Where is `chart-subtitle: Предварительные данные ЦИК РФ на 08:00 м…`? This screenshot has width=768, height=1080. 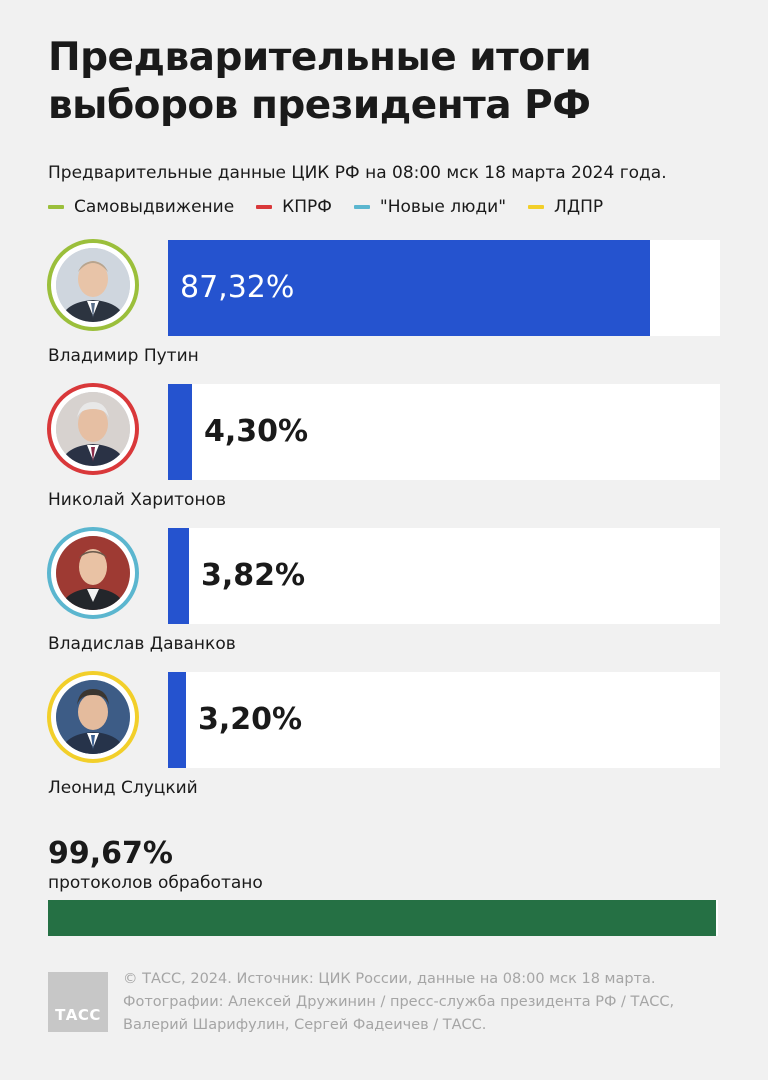
chart-subtitle: Предварительные данные ЦИК РФ на 08:00 м… is located at coordinates (357, 173).